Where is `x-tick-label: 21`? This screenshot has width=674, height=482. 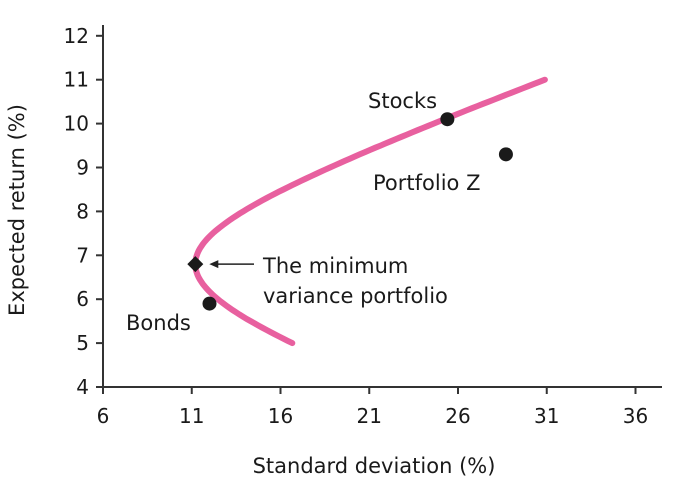 x-tick-label: 21 is located at coordinates (369, 416).